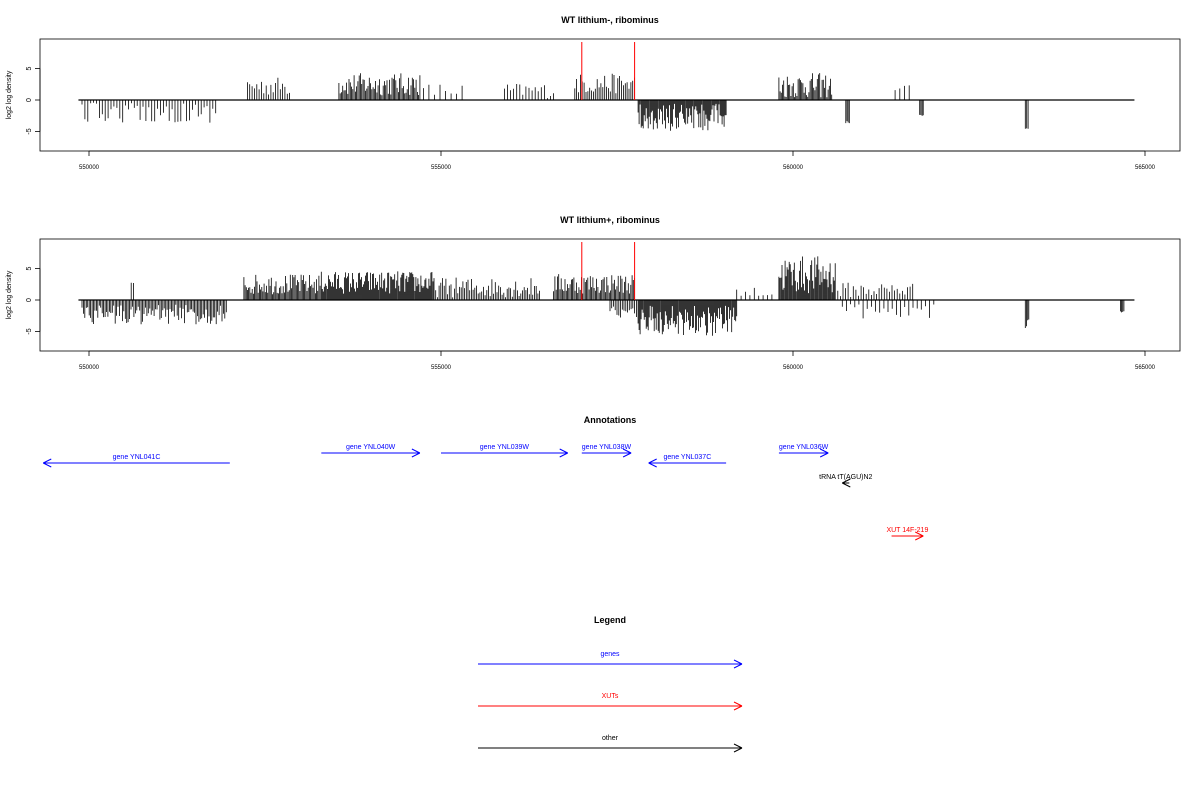 Image resolution: width=1200 pixels, height=800 pixels. I want to click on track-title: WT lithium-, ribominus, so click(610, 20).